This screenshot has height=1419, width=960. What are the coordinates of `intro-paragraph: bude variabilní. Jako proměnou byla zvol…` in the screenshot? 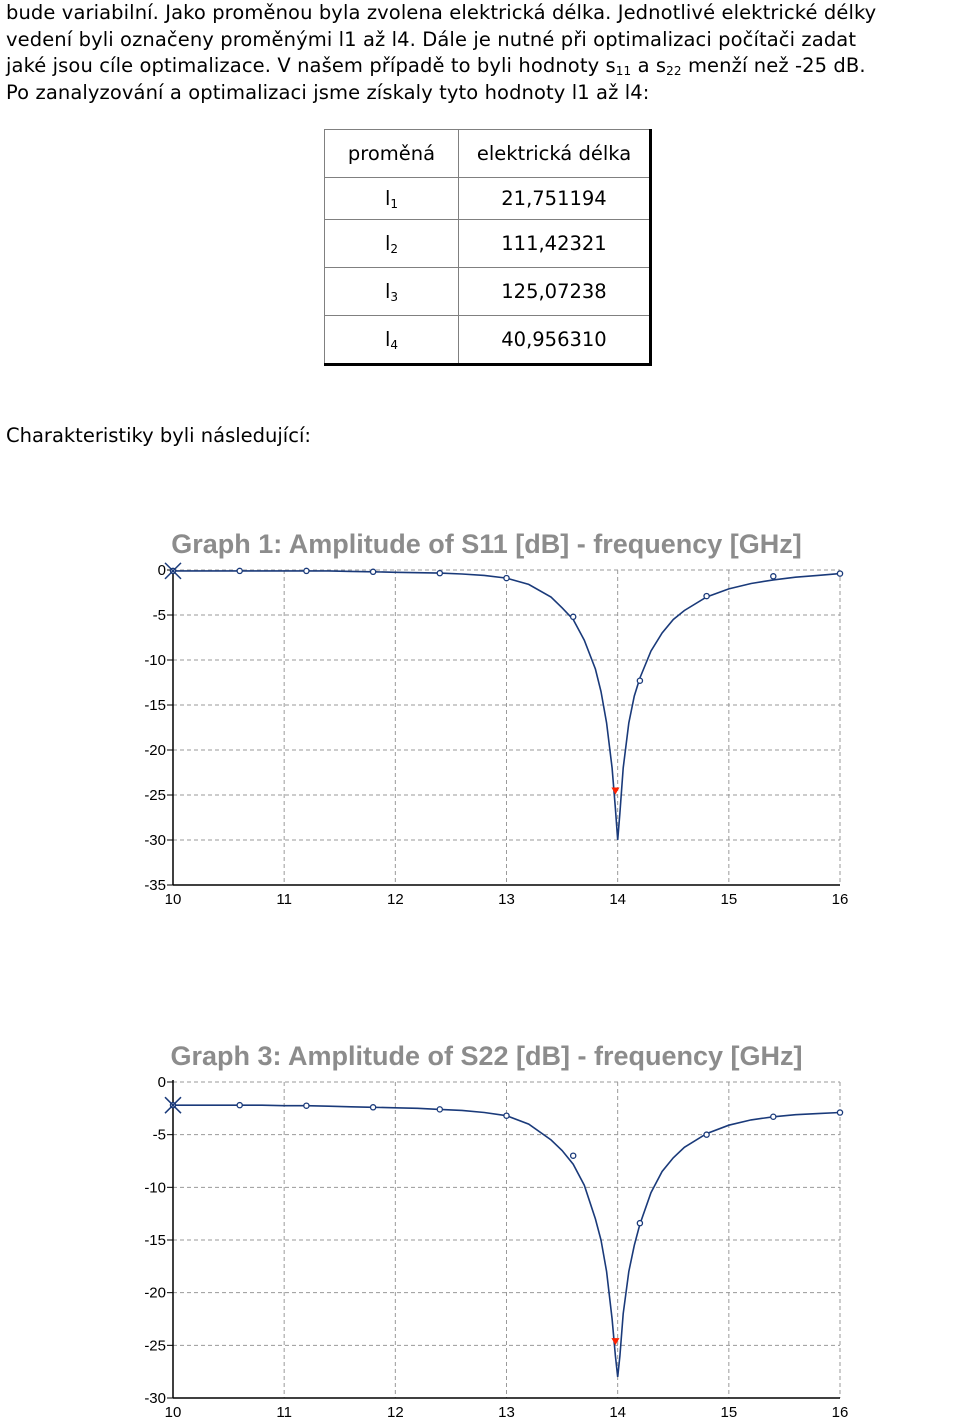 It's located at (481, 53).